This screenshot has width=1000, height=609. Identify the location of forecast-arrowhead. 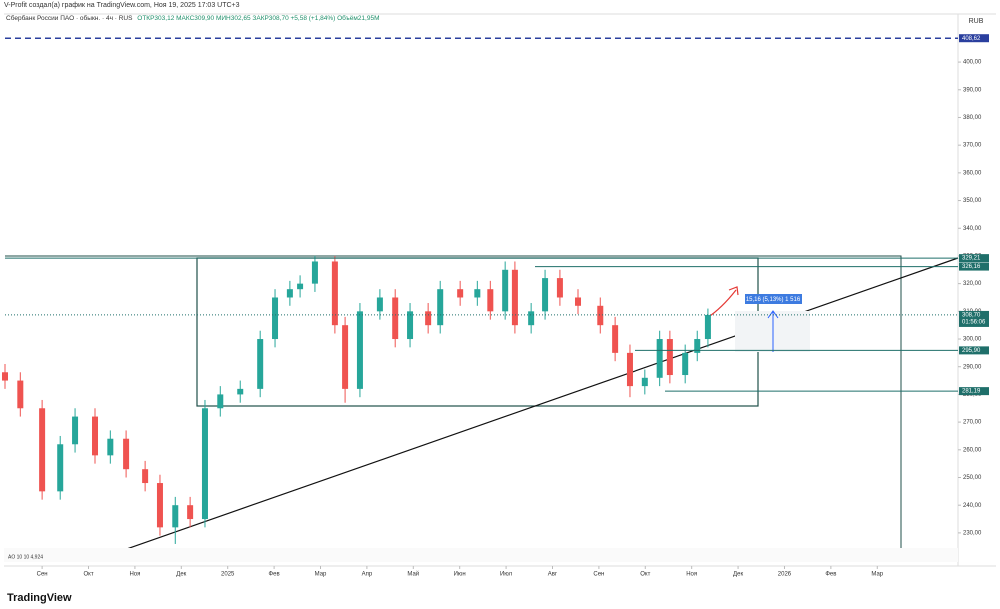
(733, 291).